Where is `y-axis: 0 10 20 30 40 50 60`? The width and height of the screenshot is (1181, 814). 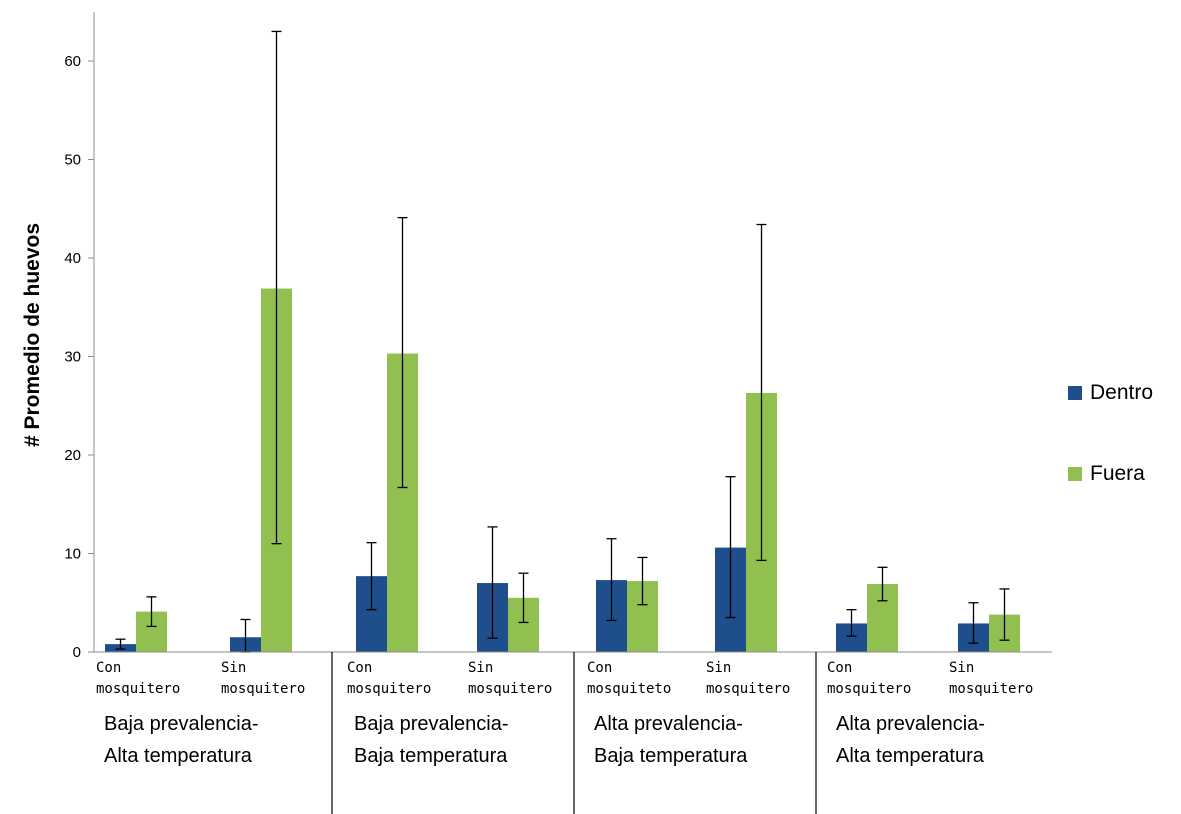 y-axis: 0 10 20 30 40 50 60 is located at coordinates (79, 336).